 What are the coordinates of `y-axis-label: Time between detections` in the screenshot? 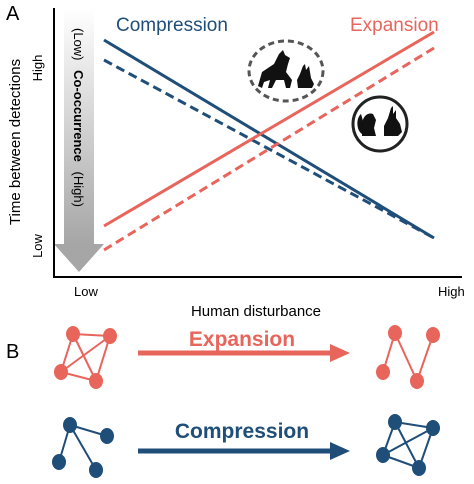 It's located at (15, 142).